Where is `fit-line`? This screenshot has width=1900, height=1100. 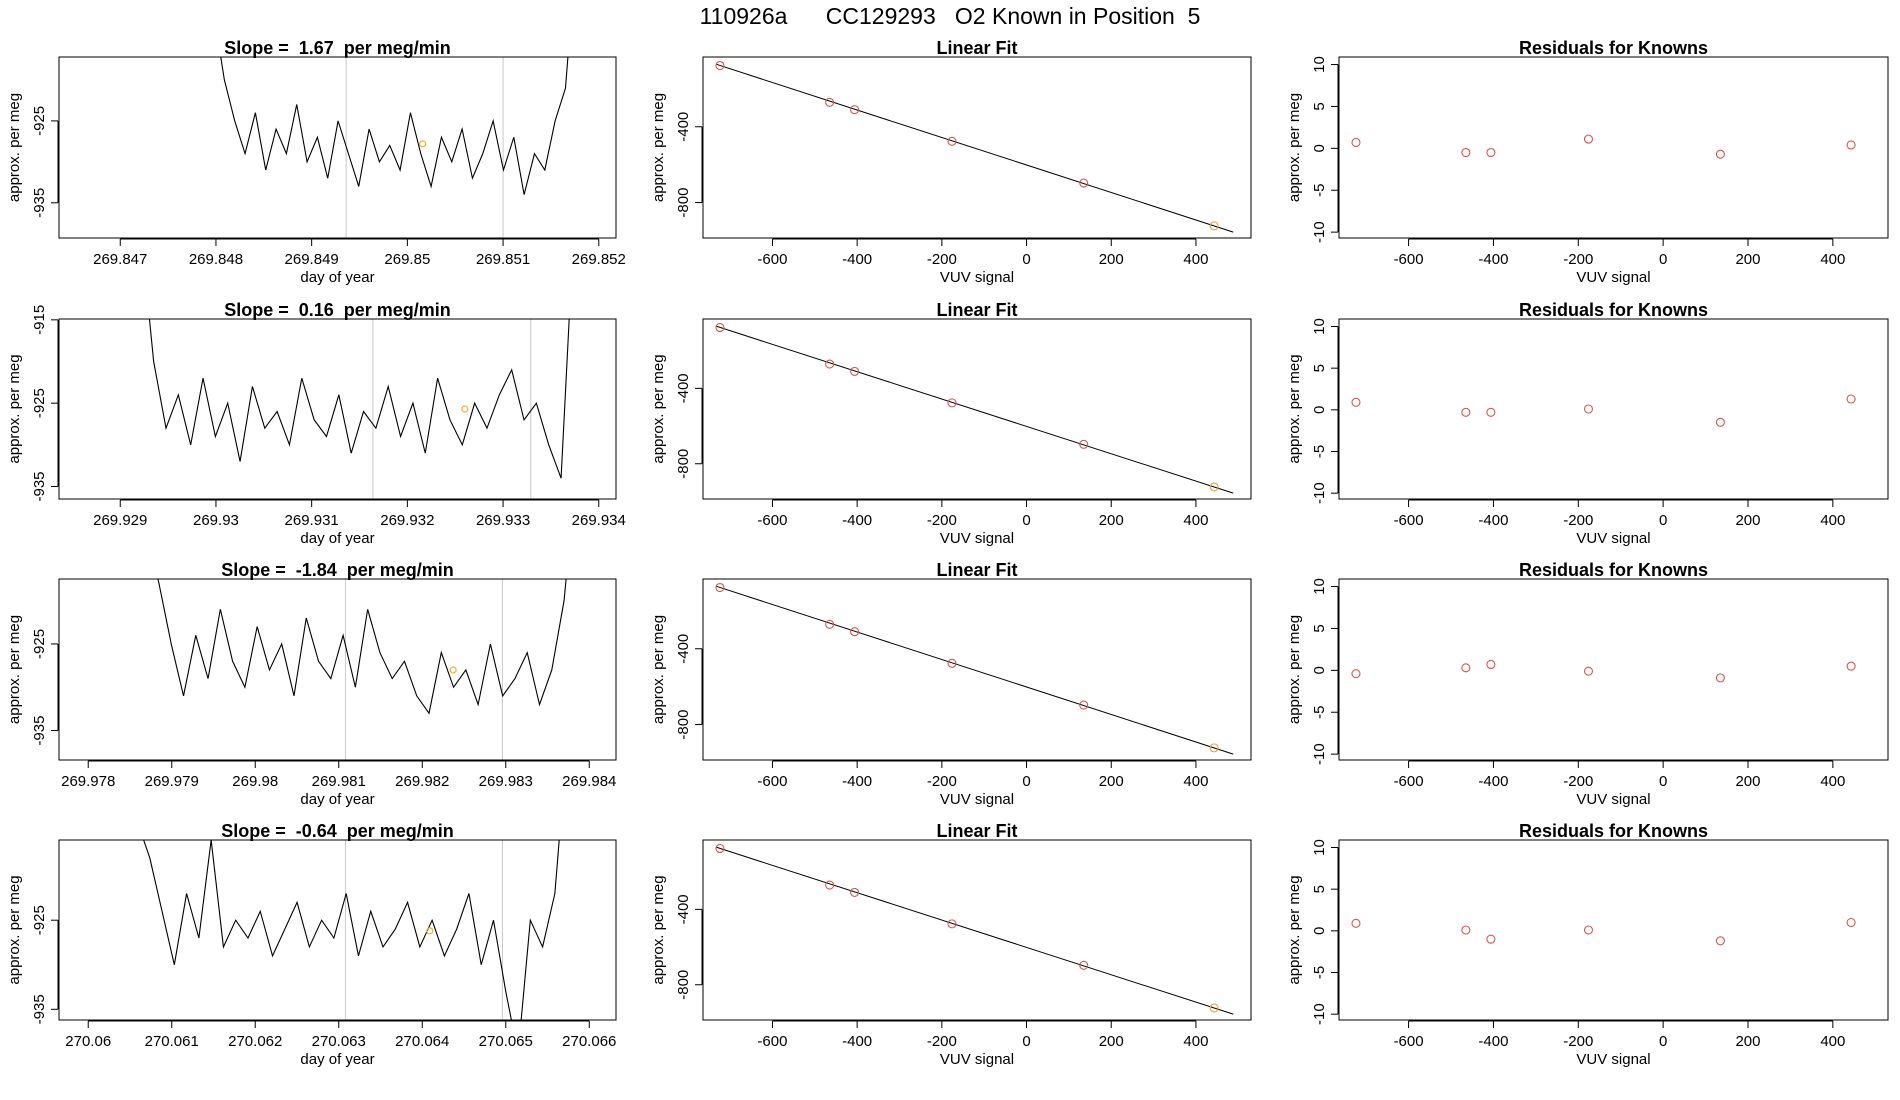 fit-line is located at coordinates (974, 930).